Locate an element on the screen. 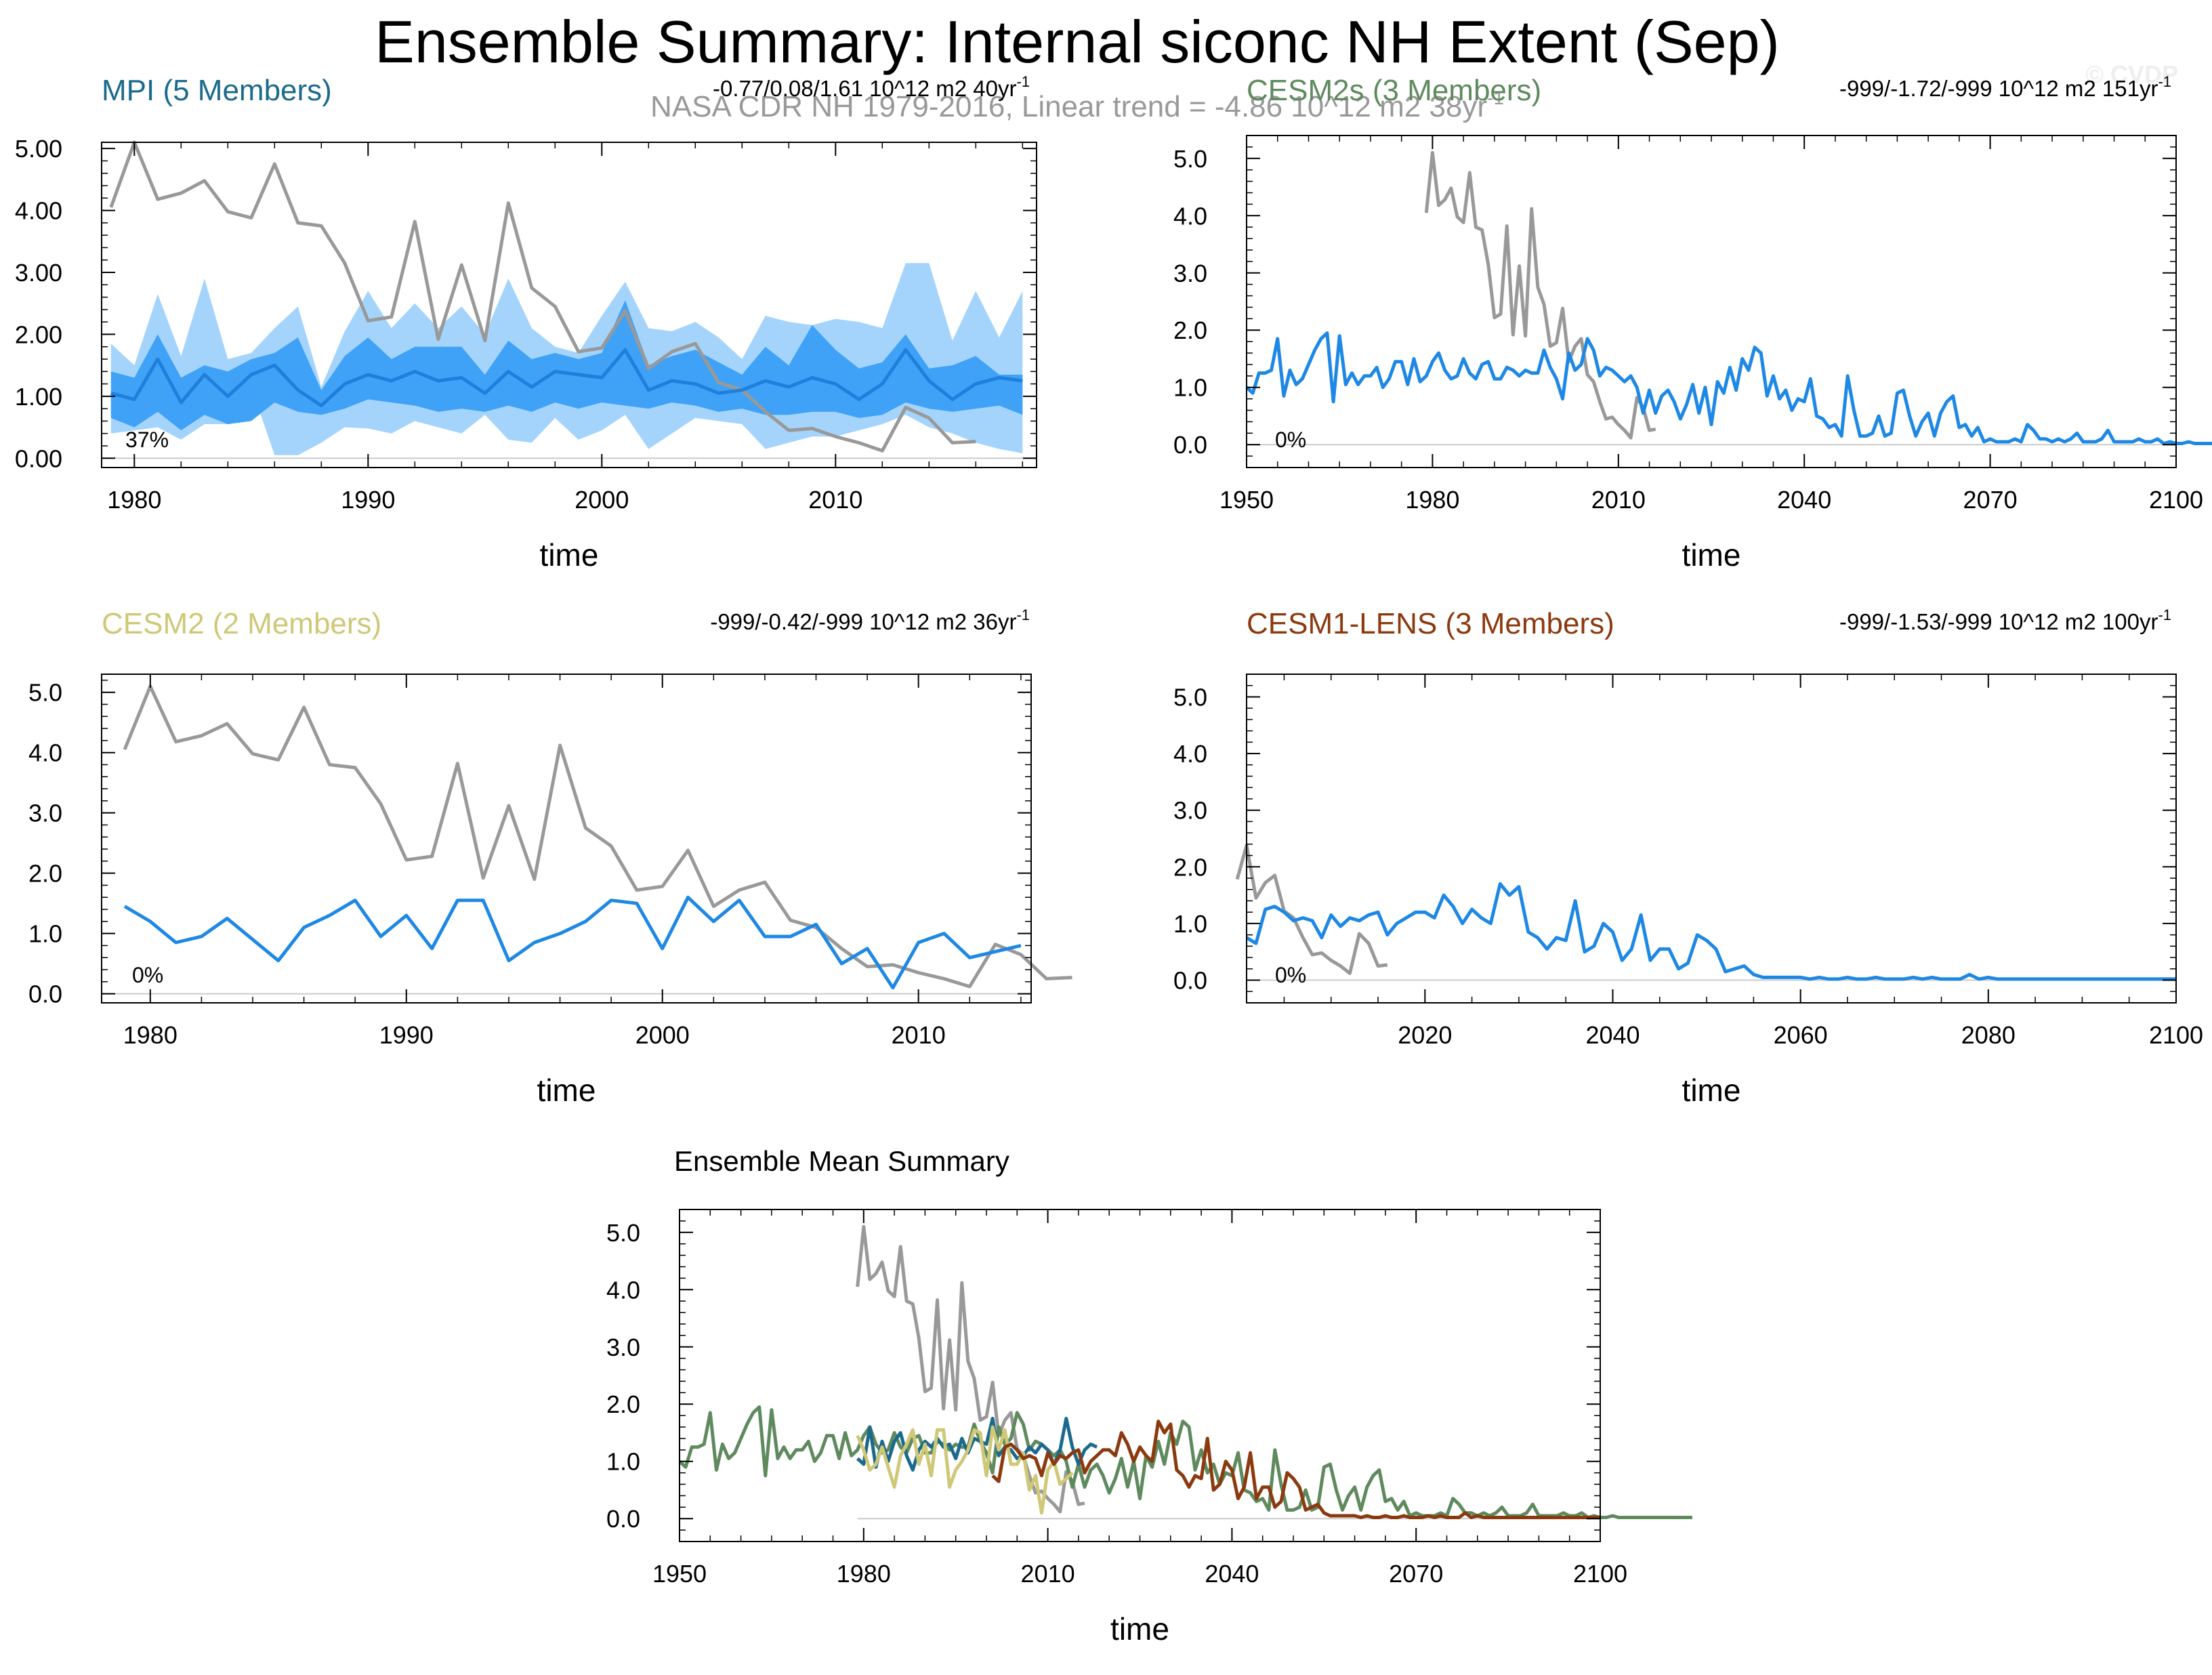 This screenshot has height=1675, width=2212. trend-stats: -0.77/0.08/1.61 10^12 m2 40yr-1 is located at coordinates (871, 87).